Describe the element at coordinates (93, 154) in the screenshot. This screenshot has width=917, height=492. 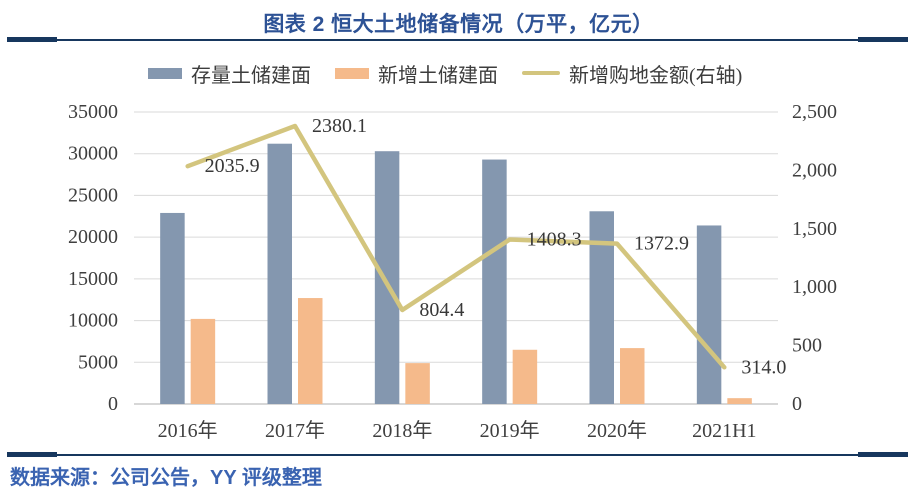
I see `left-axis-tick-label: 30000` at that location.